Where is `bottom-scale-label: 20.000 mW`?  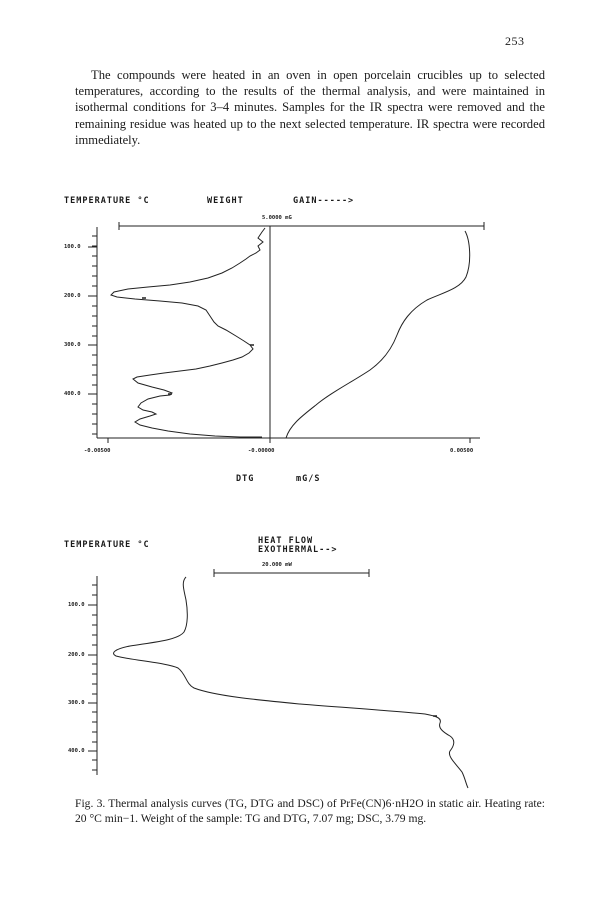 bottom-scale-label: 20.000 mW is located at coordinates (277, 565).